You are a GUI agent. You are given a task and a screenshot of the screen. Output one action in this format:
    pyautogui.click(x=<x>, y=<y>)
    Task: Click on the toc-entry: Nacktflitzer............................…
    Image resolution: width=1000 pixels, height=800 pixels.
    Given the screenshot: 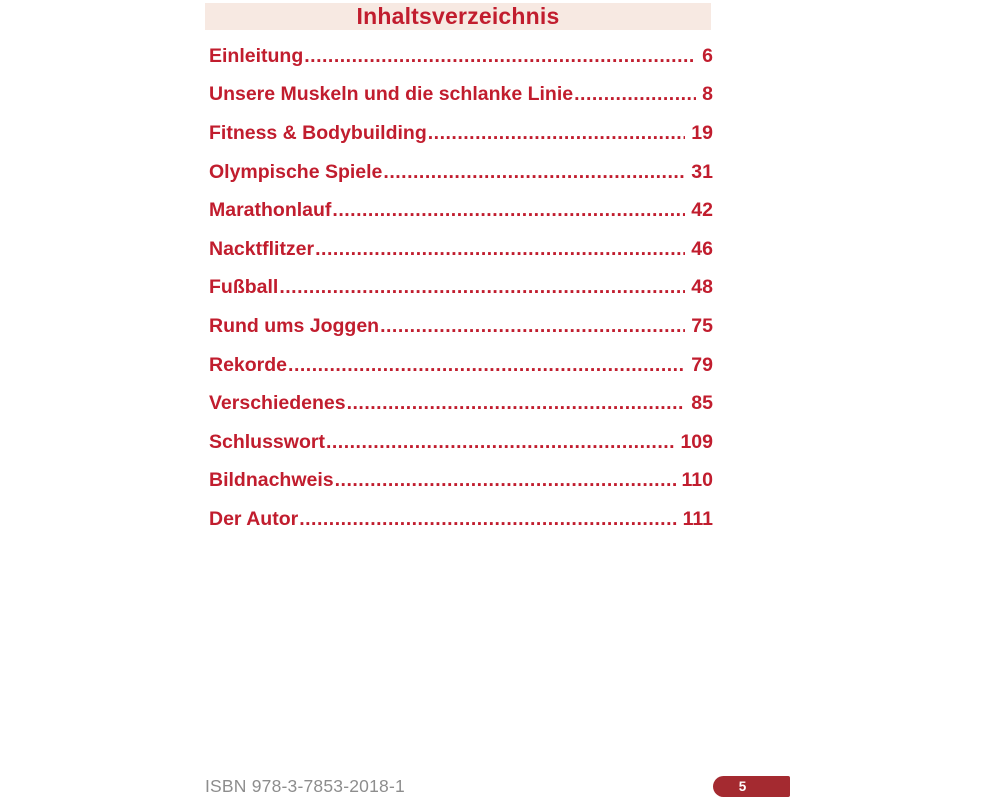 What is the action you would take?
    pyautogui.click(x=461, y=249)
    